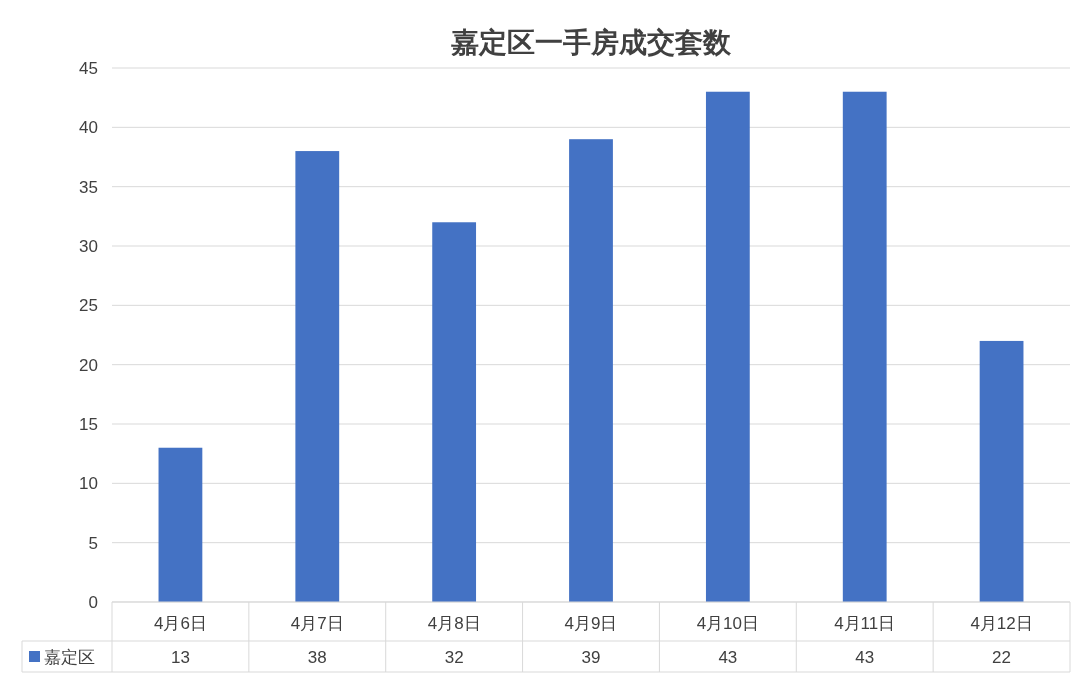  I want to click on y-tick-label: 30, so click(88, 246).